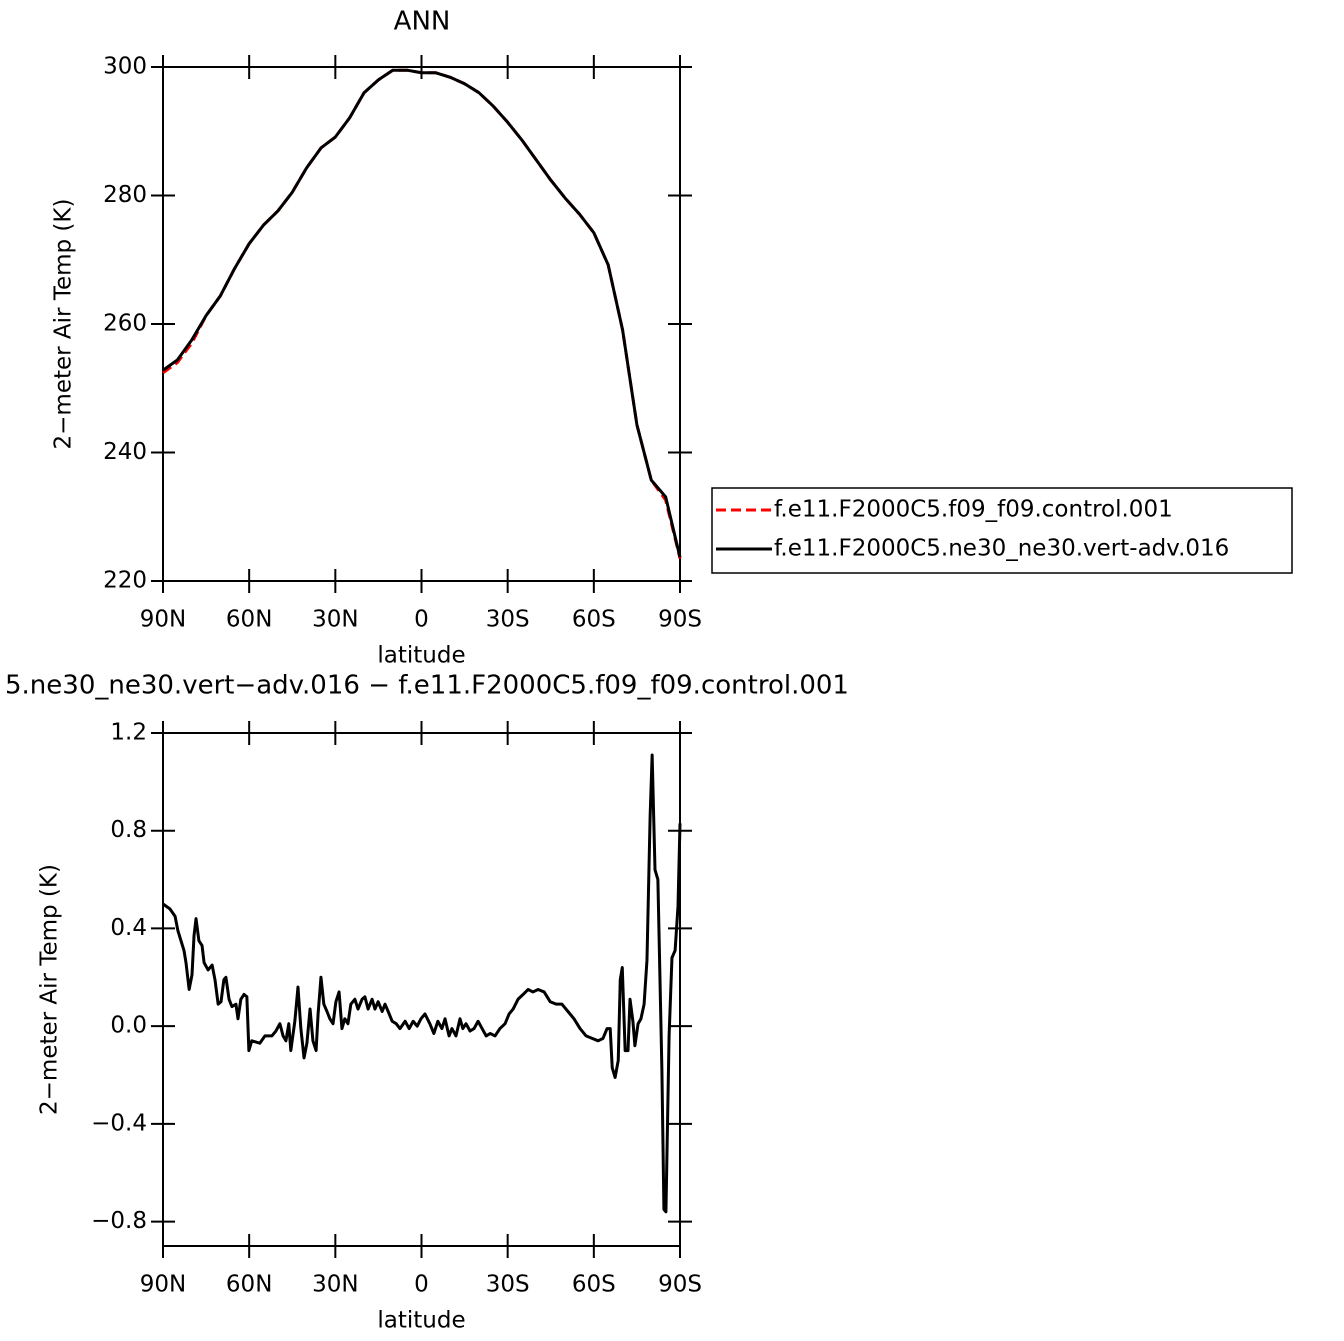 The image size is (1344, 1341). I want to click on y-tick-label: 1.2, so click(128, 733).